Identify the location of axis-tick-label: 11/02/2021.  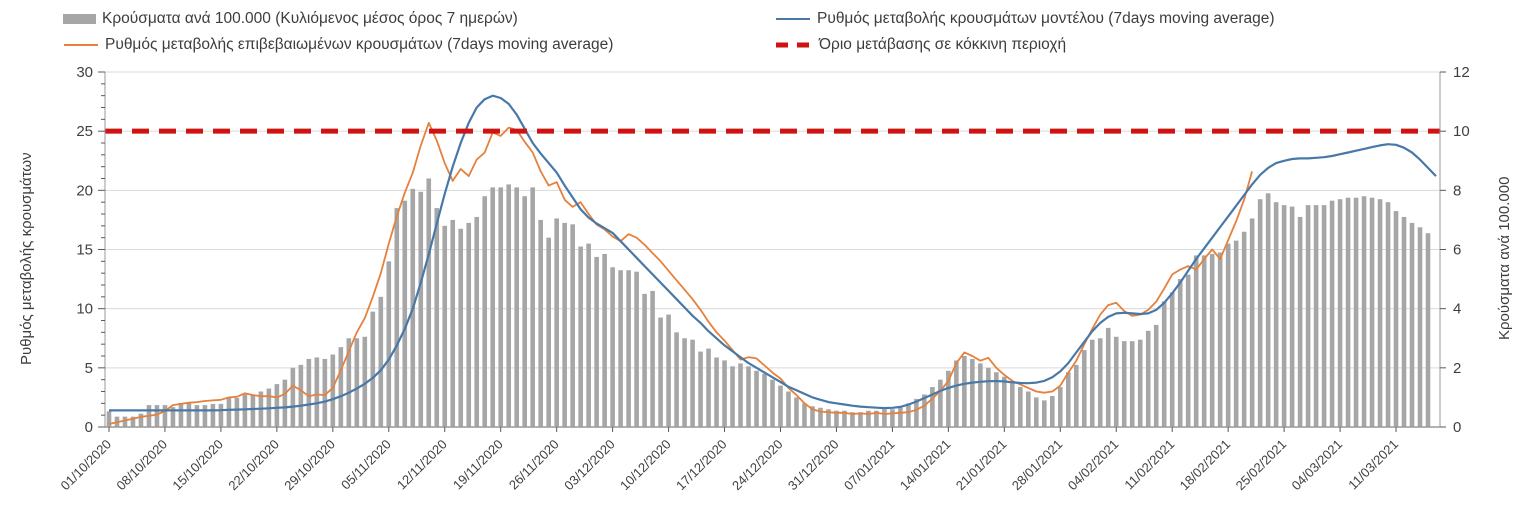
(1149, 465).